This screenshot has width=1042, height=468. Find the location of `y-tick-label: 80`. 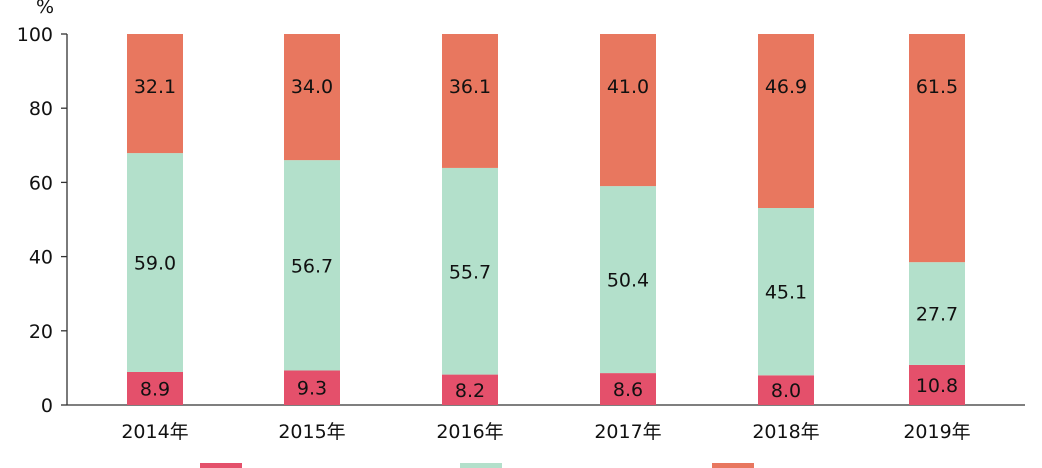

y-tick-label: 80 is located at coordinates (41, 109).